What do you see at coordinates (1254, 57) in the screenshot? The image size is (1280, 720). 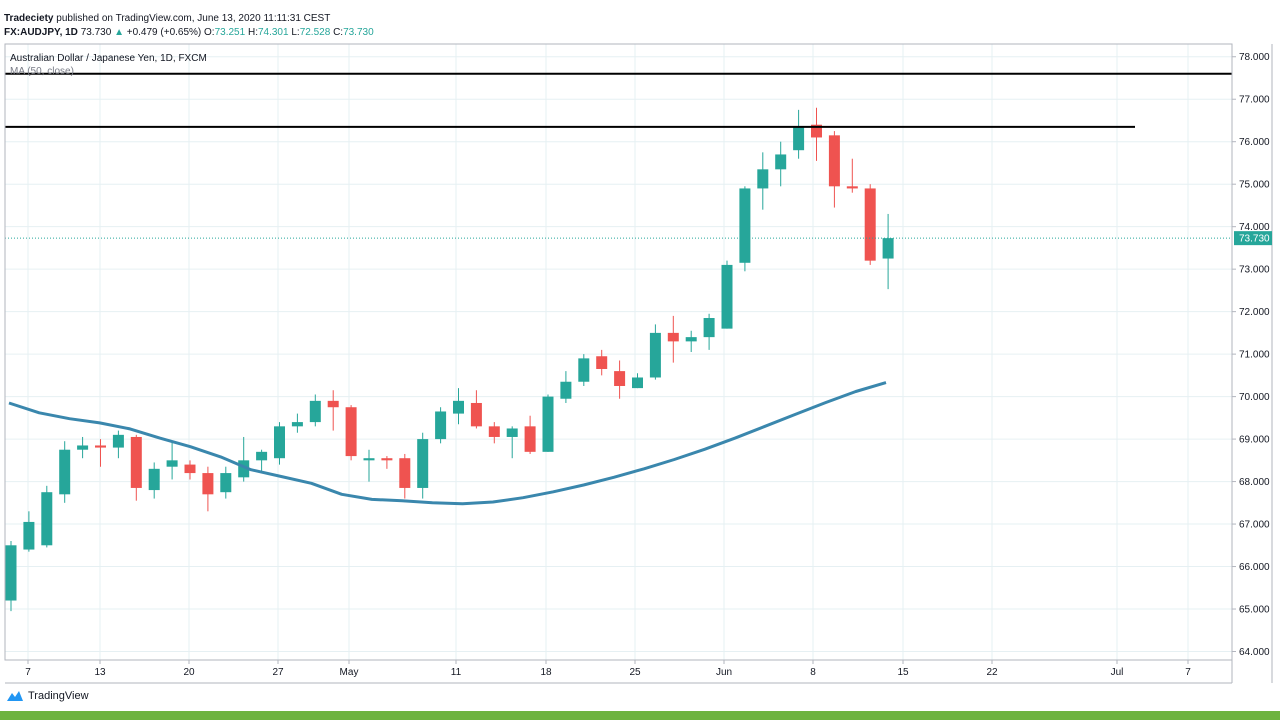 I see `price-tick-label: 78.000` at bounding box center [1254, 57].